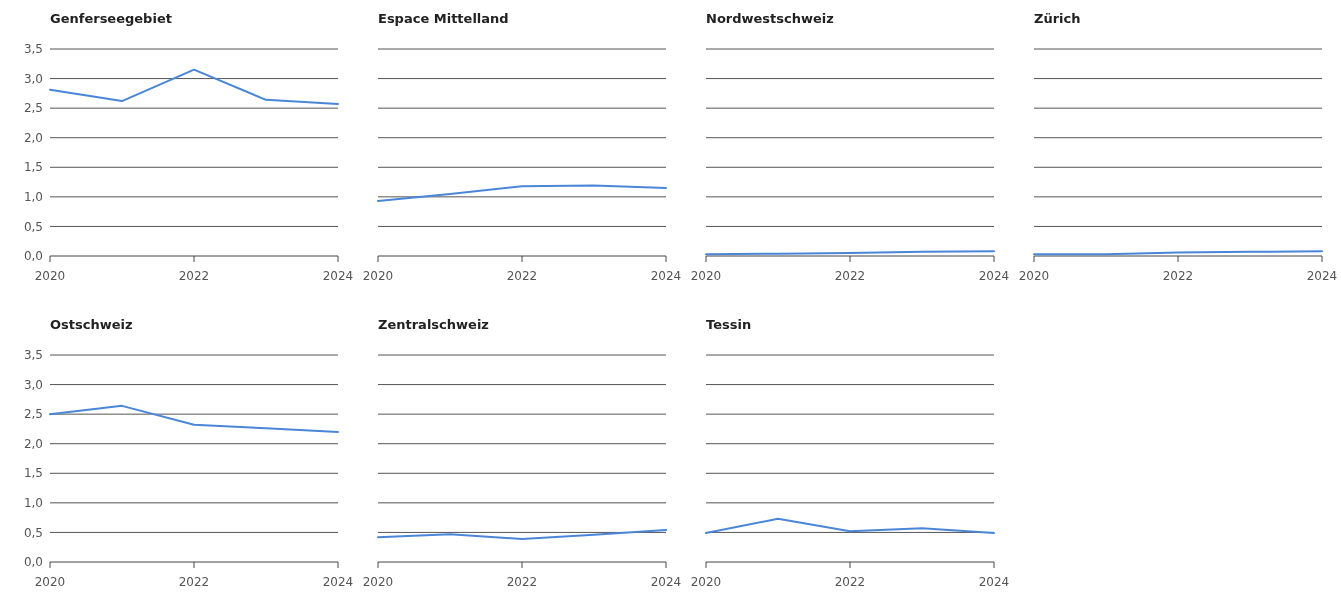  Describe the element at coordinates (770, 18) in the screenshot. I see `chart-title: Nordwestschweiz` at that location.